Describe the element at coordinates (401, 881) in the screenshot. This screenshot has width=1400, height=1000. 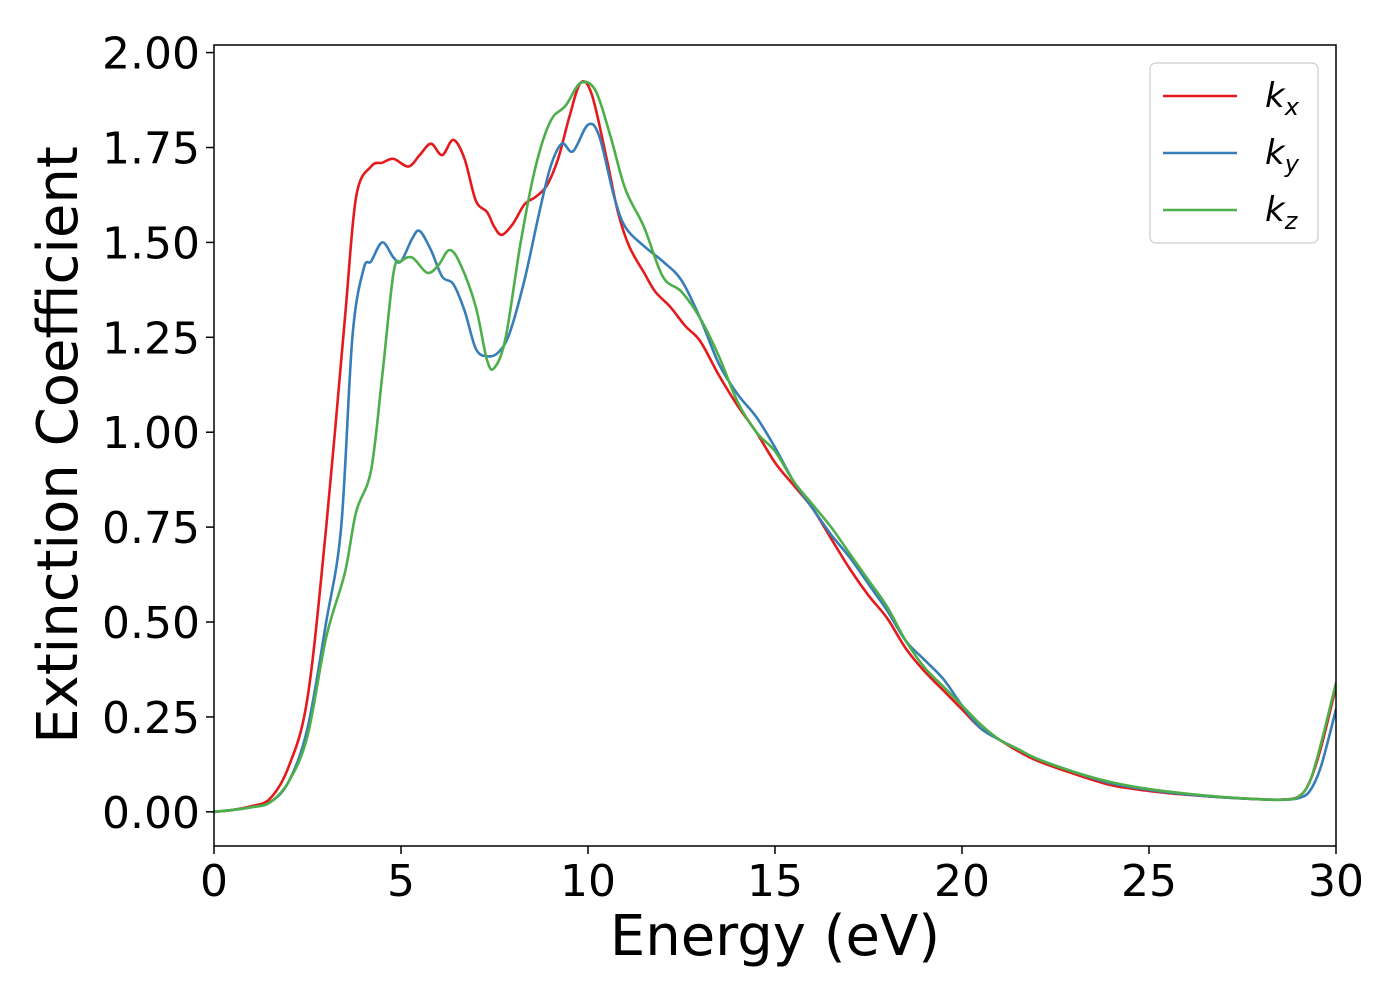
I see `x-tick-label: 5` at that location.